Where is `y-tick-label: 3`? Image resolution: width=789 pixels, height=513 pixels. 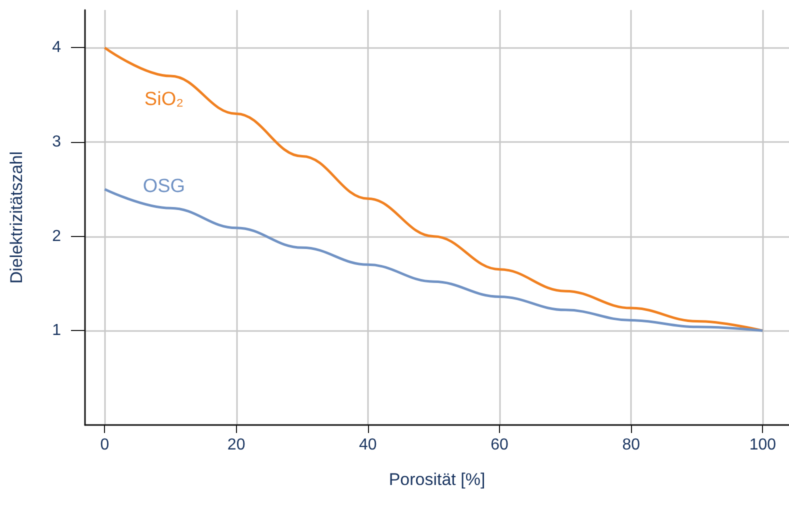
y-tick-label: 3 is located at coordinates (57, 142).